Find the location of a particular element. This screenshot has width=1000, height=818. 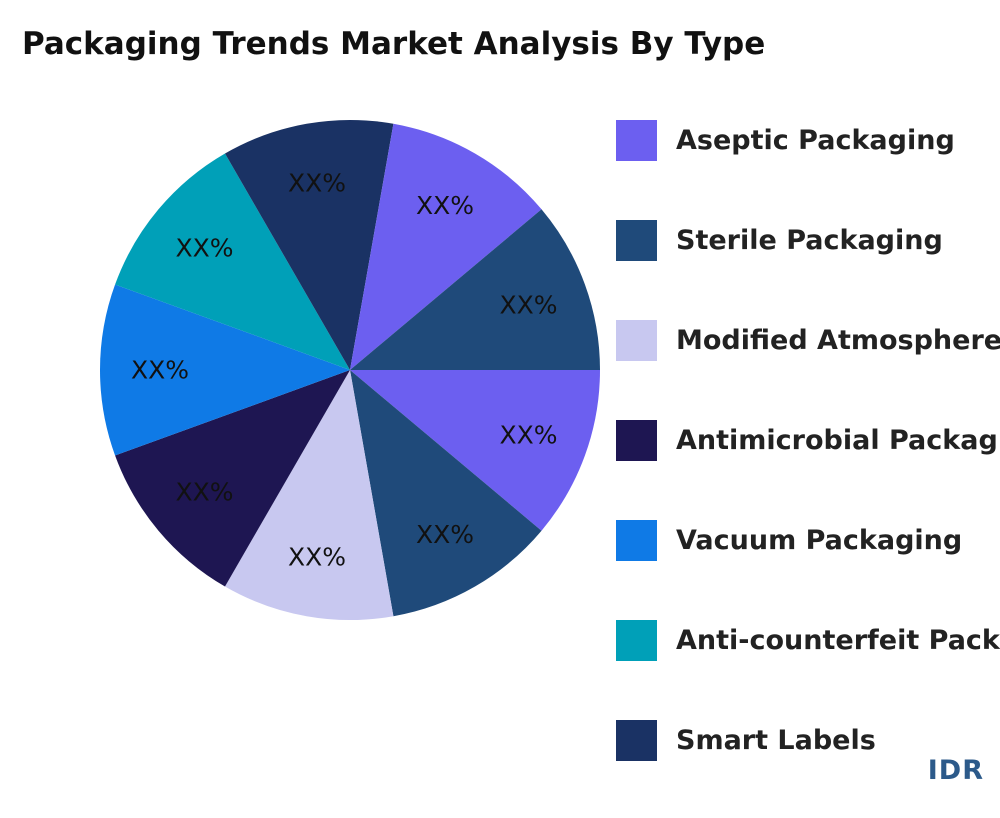

legend-label: Anti-counterfeit Packaging is located at coordinates (838, 640).